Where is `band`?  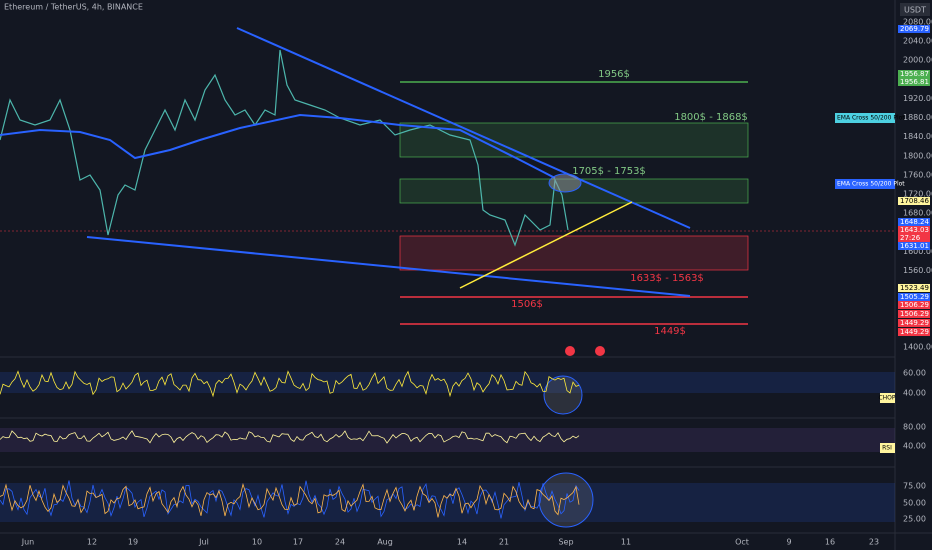 band is located at coordinates (447, 382).